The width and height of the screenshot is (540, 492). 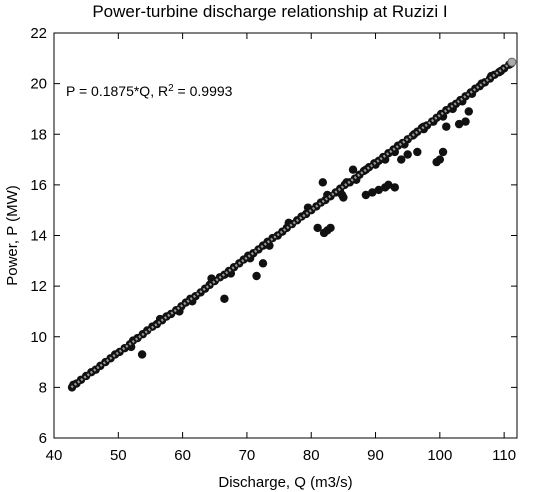 I want to click on fit-endpoint-marker, so click(x=512, y=62).